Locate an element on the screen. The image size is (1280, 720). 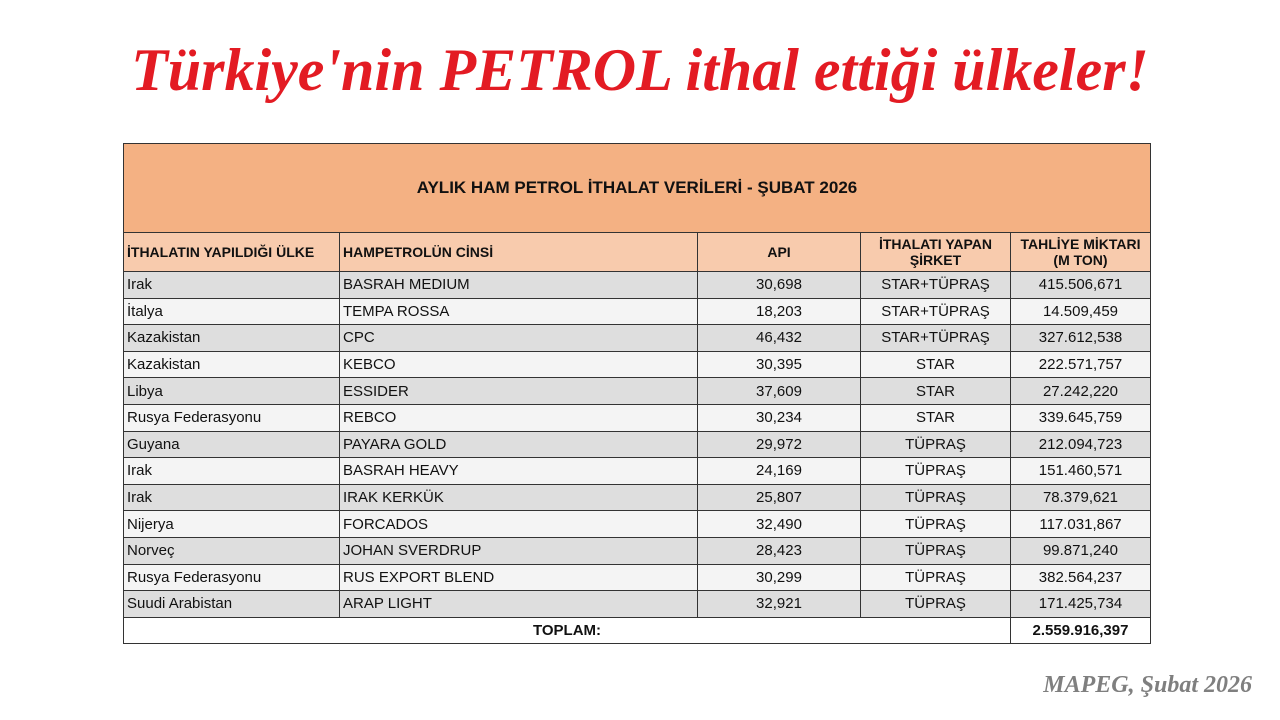
table-cell: 151.460,571 is located at coordinates (1080, 471).